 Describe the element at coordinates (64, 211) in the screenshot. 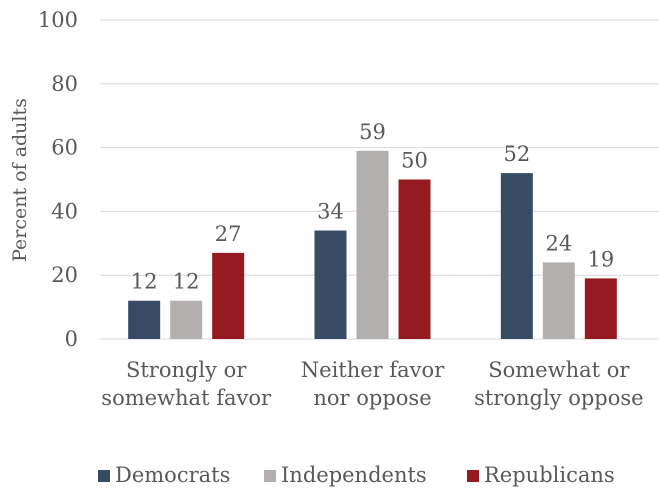

I see `y-tick-label: 40` at that location.